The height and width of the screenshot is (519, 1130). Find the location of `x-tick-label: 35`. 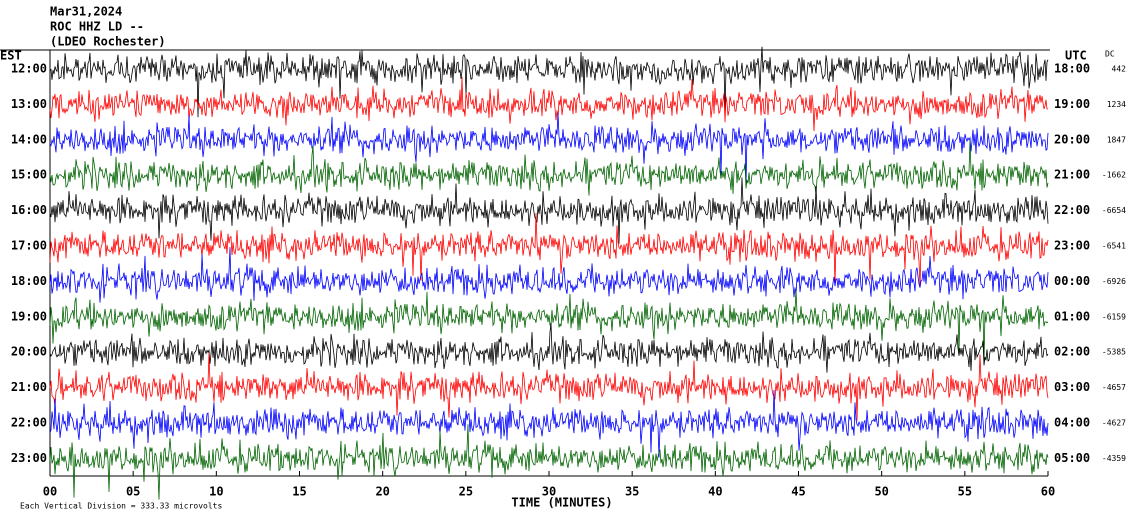

x-tick-label: 35 is located at coordinates (632, 492).